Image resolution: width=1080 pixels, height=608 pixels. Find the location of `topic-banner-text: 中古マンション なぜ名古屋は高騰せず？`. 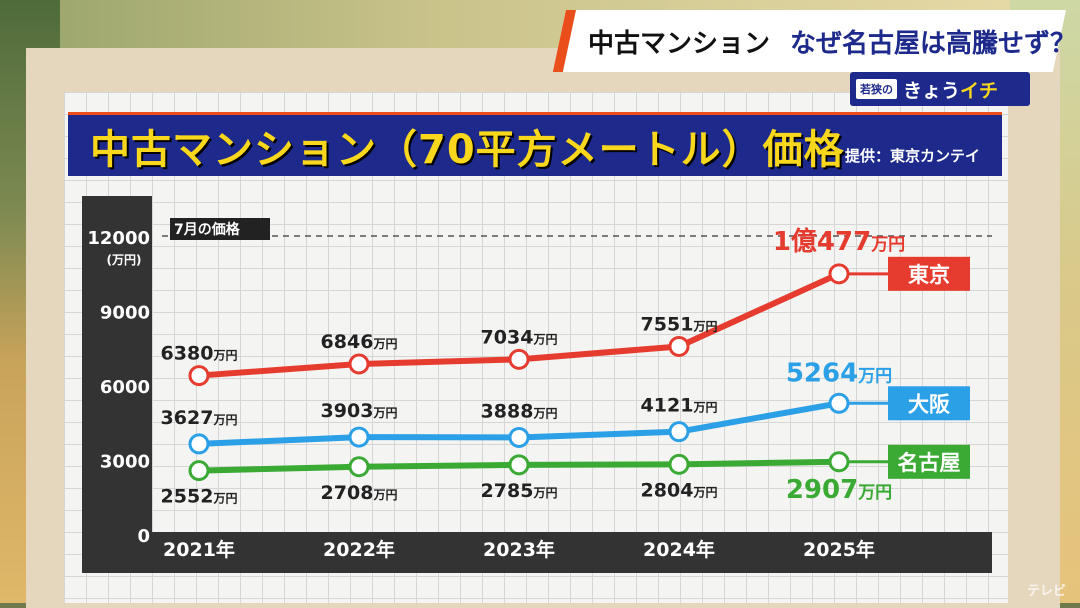

topic-banner-text: 中古マンション なぜ名古屋は高騰せず？ is located at coordinates (832, 41).